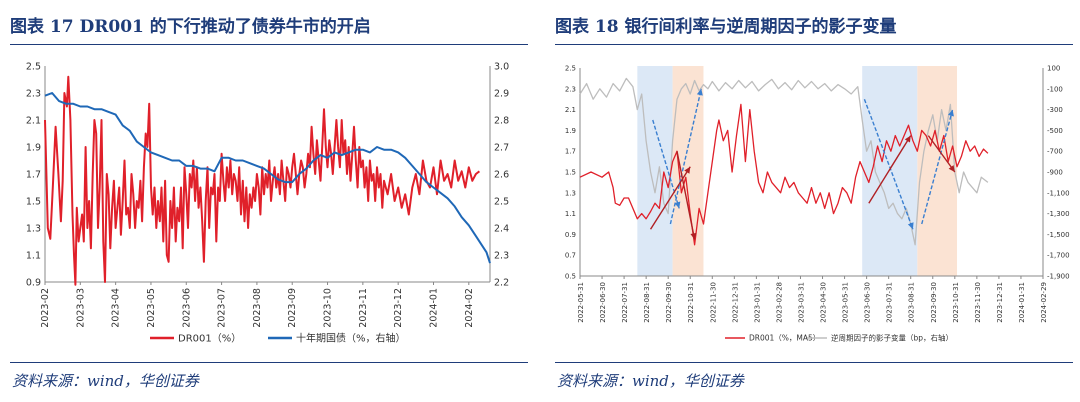 This screenshot has height=402, width=1080. What do you see at coordinates (222, 308) in the screenshot?
I see `x-tick-label: 2023-07` at bounding box center [222, 308].